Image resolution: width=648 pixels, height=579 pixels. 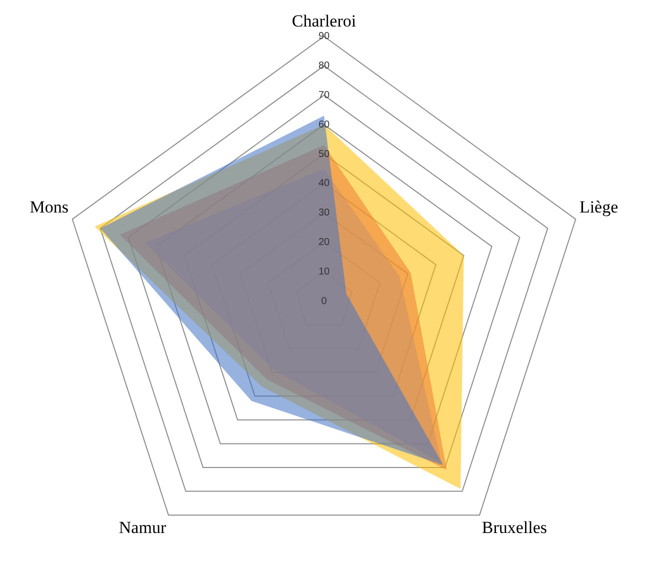 I want to click on spoke-label: Namur, so click(x=142, y=527).